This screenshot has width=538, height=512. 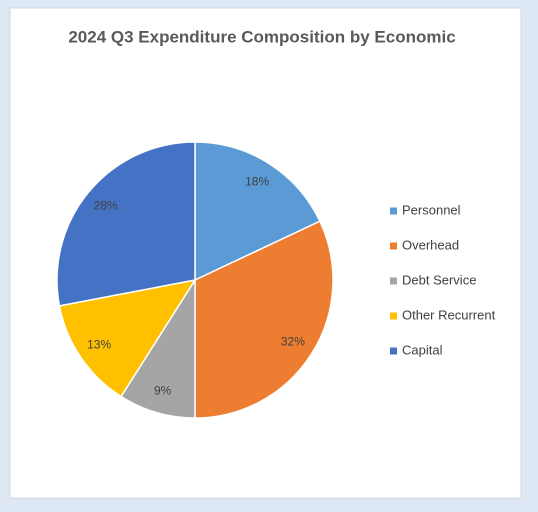 I want to click on data-label: 28%, so click(x=106, y=205).